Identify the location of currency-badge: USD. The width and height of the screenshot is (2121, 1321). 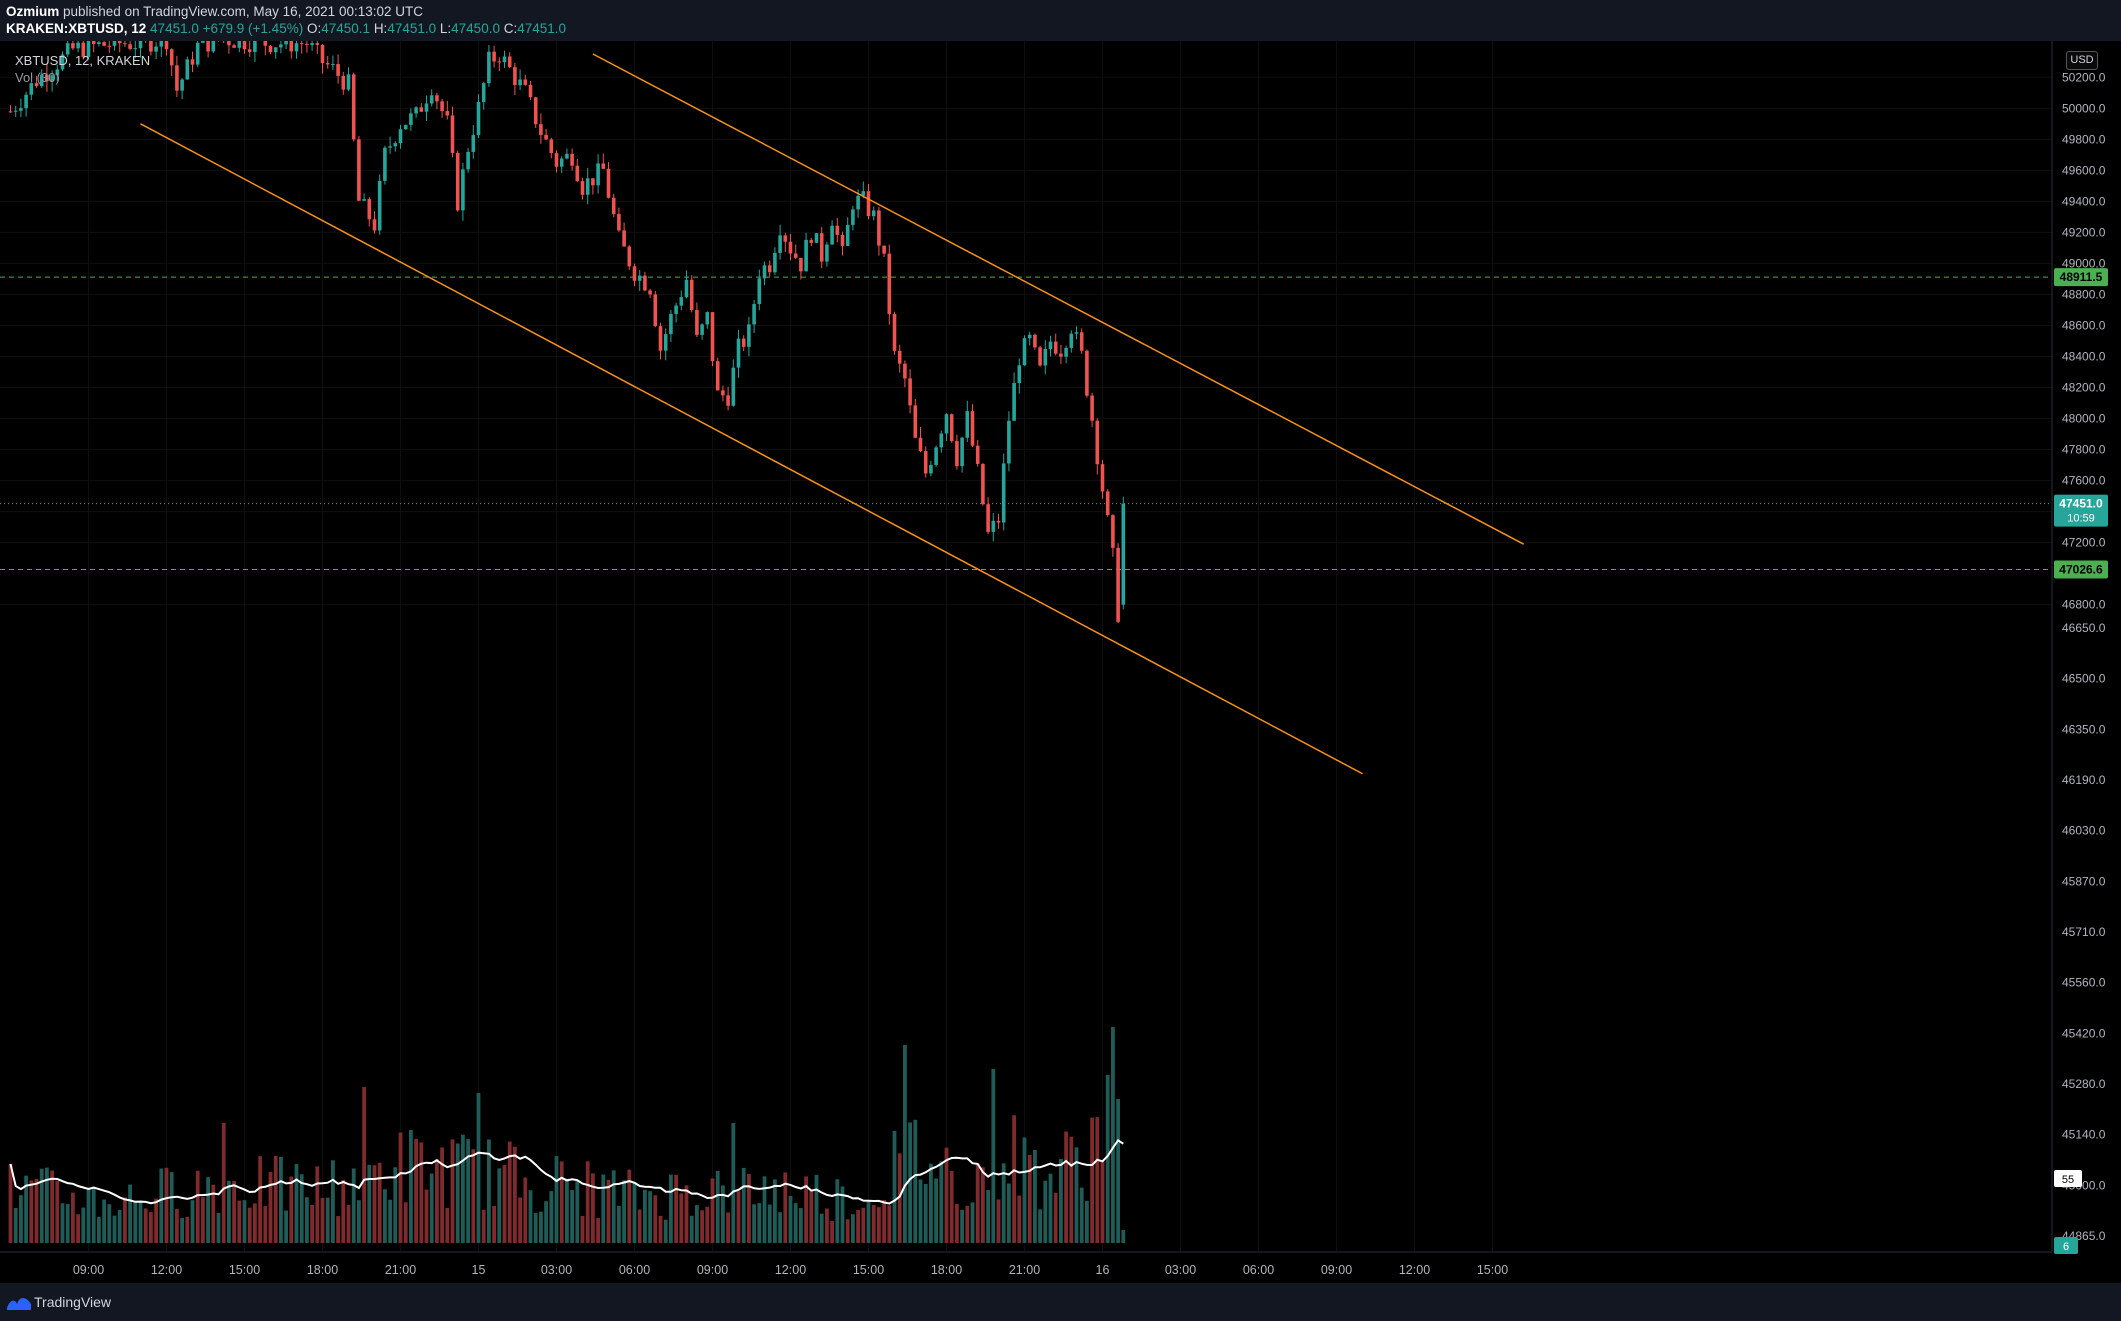
(2082, 60).